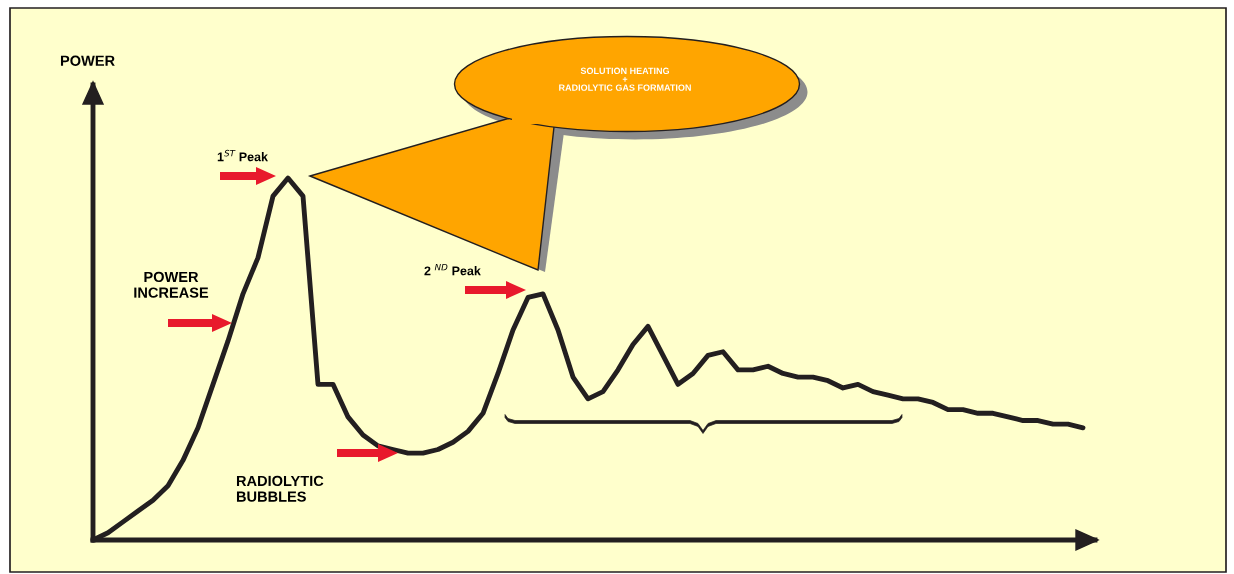 This screenshot has height=574, width=1234. Describe the element at coordinates (87, 60) in the screenshot. I see `text: POWER` at that location.